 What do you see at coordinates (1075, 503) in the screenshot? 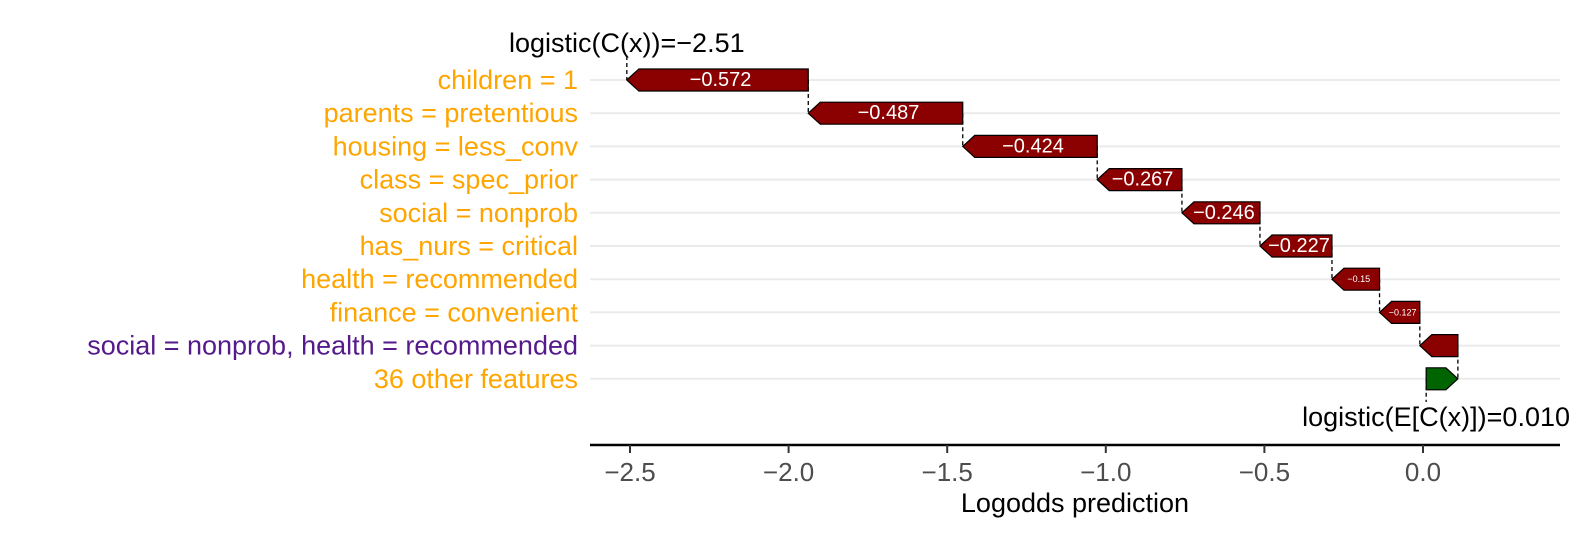
I see `x-axis-title: Logodds prediction` at bounding box center [1075, 503].